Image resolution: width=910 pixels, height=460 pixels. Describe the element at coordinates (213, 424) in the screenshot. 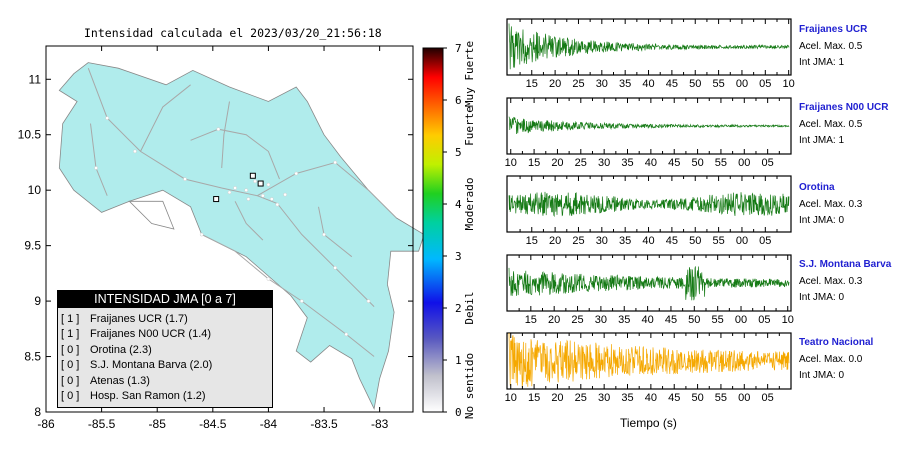

I see `map-x-tick-label: -84.5` at that location.